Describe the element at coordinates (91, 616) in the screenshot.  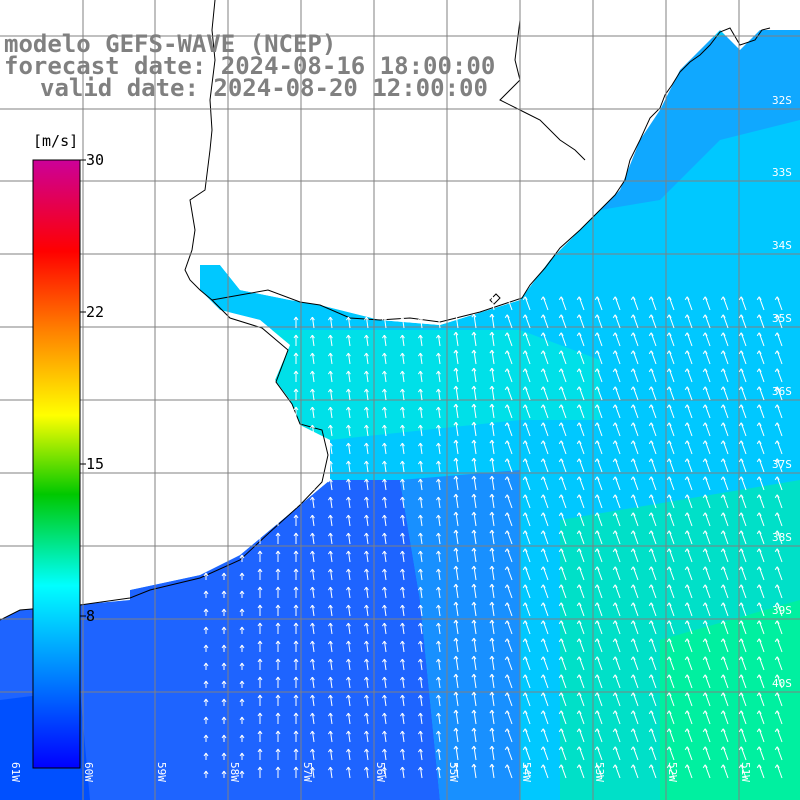
I see `colorbar-tick-8: 8` at that location.